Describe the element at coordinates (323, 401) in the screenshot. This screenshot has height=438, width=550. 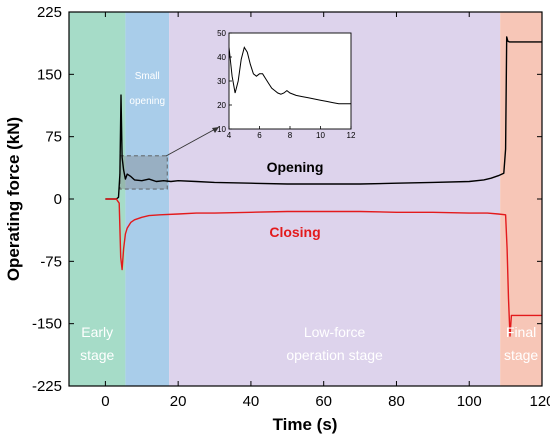
I see `x-tick-label: 60` at that location.